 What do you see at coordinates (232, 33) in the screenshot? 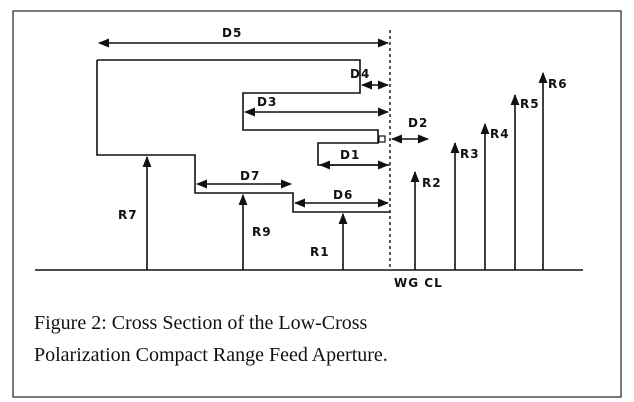
I see `label-d5: D5` at bounding box center [232, 33].